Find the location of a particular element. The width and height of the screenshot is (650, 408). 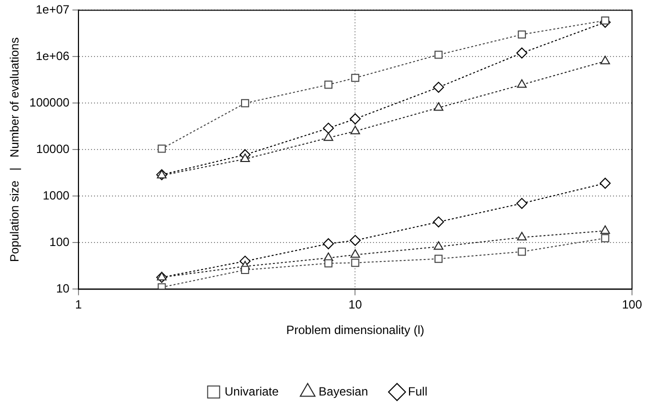

y-tick-label: 10 is located at coordinates (63, 289).